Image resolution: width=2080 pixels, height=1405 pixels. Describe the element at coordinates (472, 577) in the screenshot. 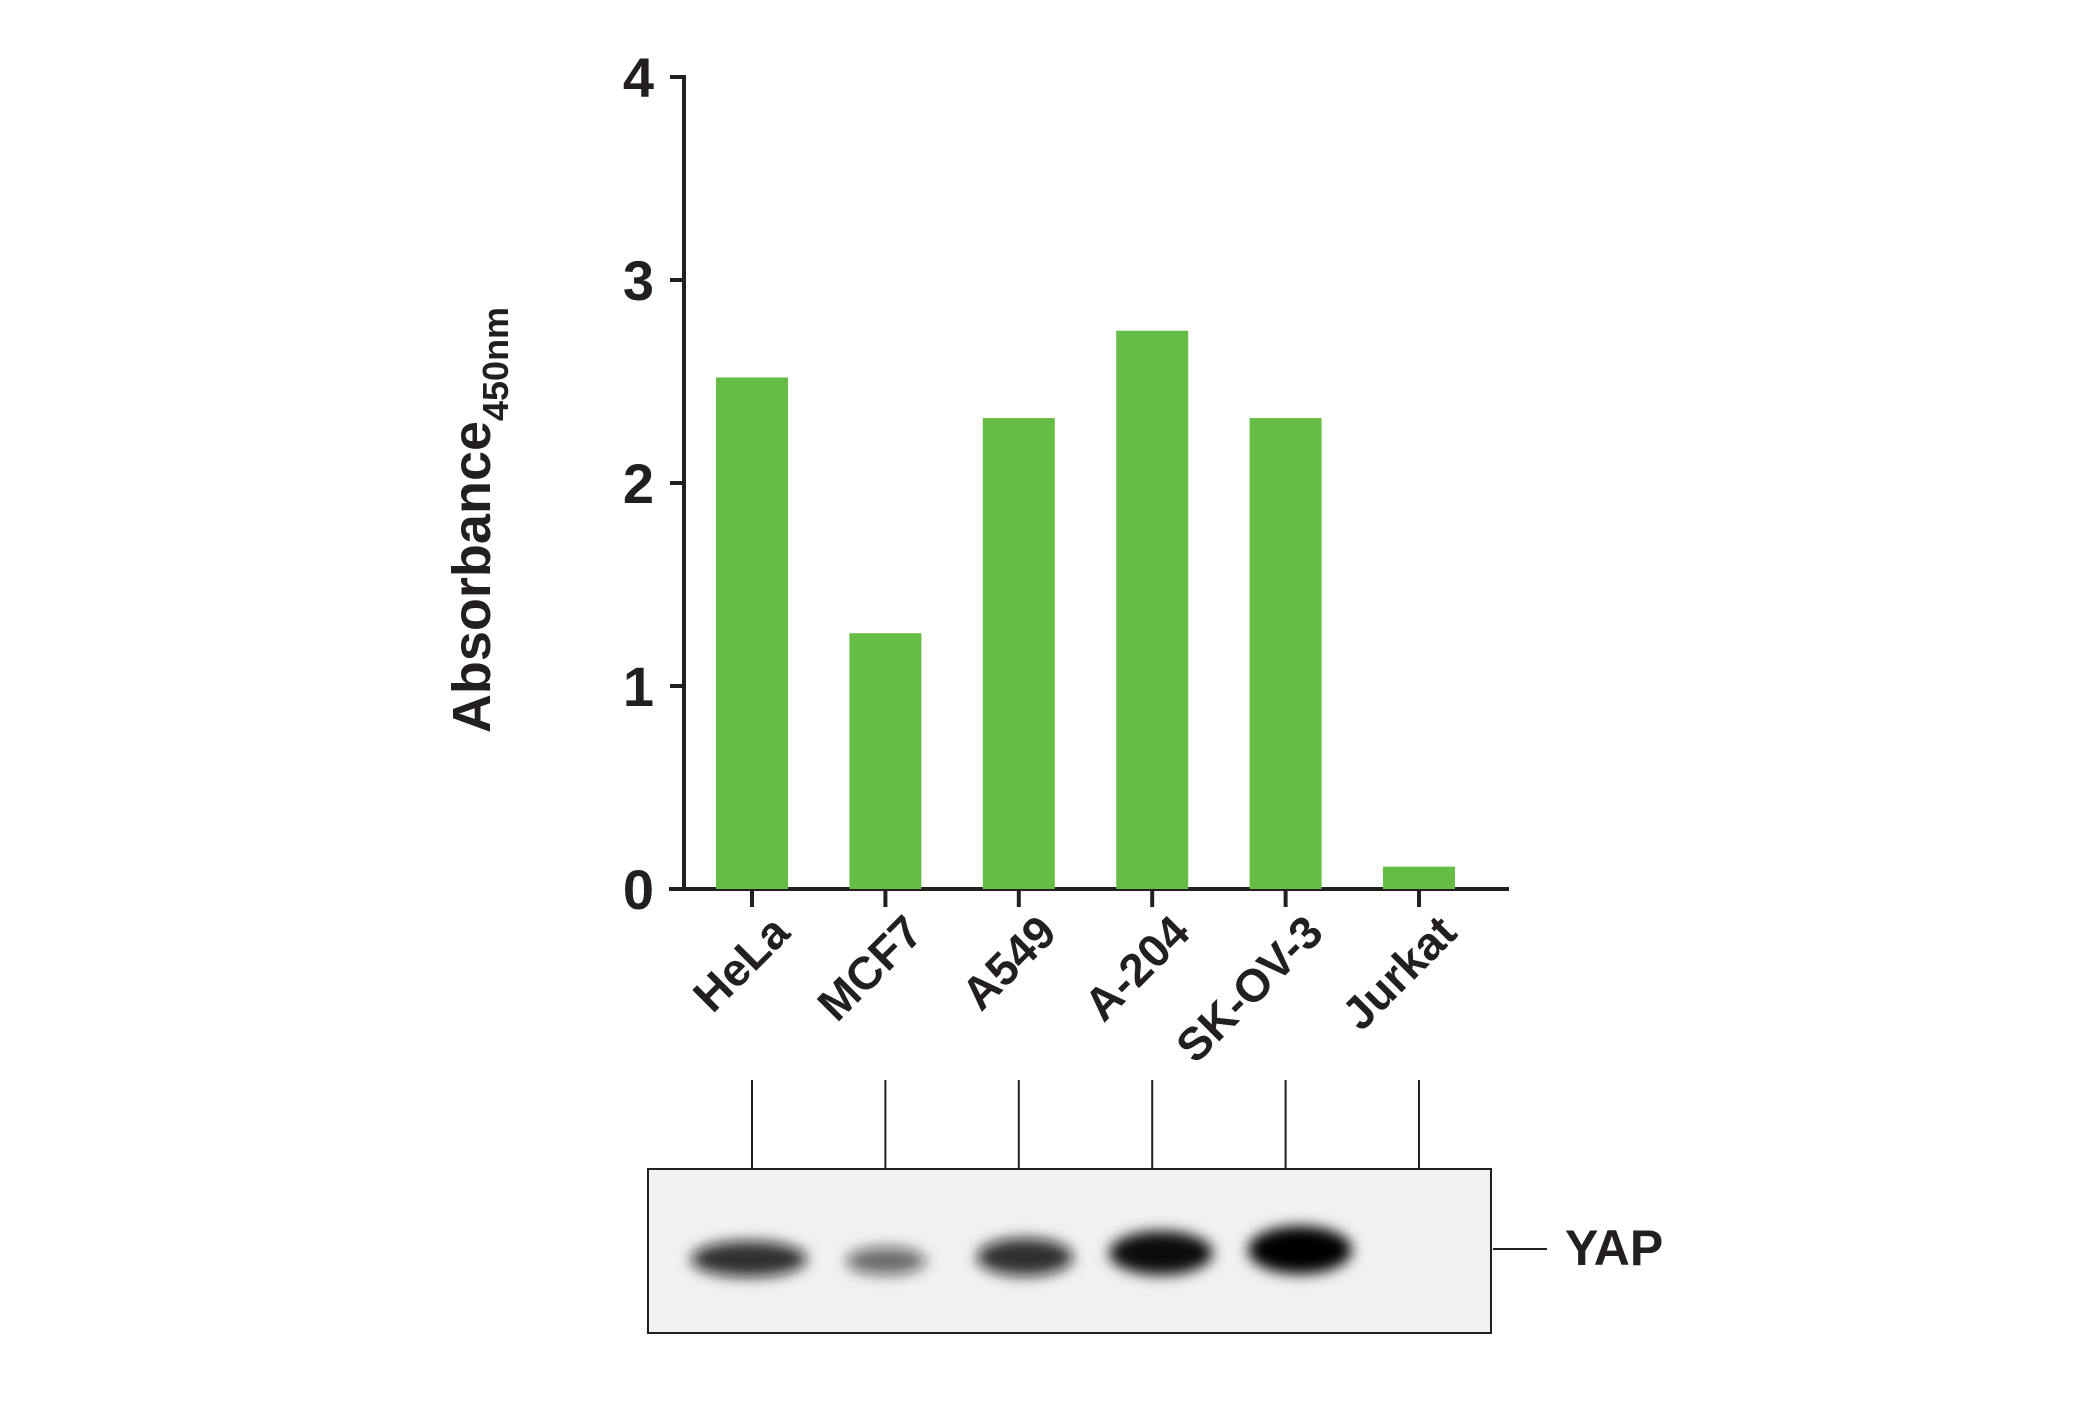

I see `y-axis-label-main: Absorbance` at that location.